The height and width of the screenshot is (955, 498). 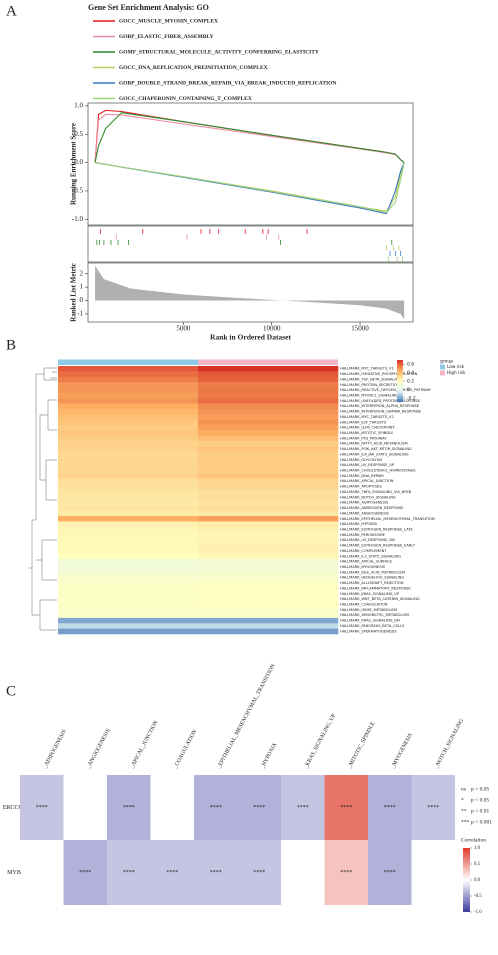 I want to click on sig-legend-symbol: ***, so click(x=465, y=822).